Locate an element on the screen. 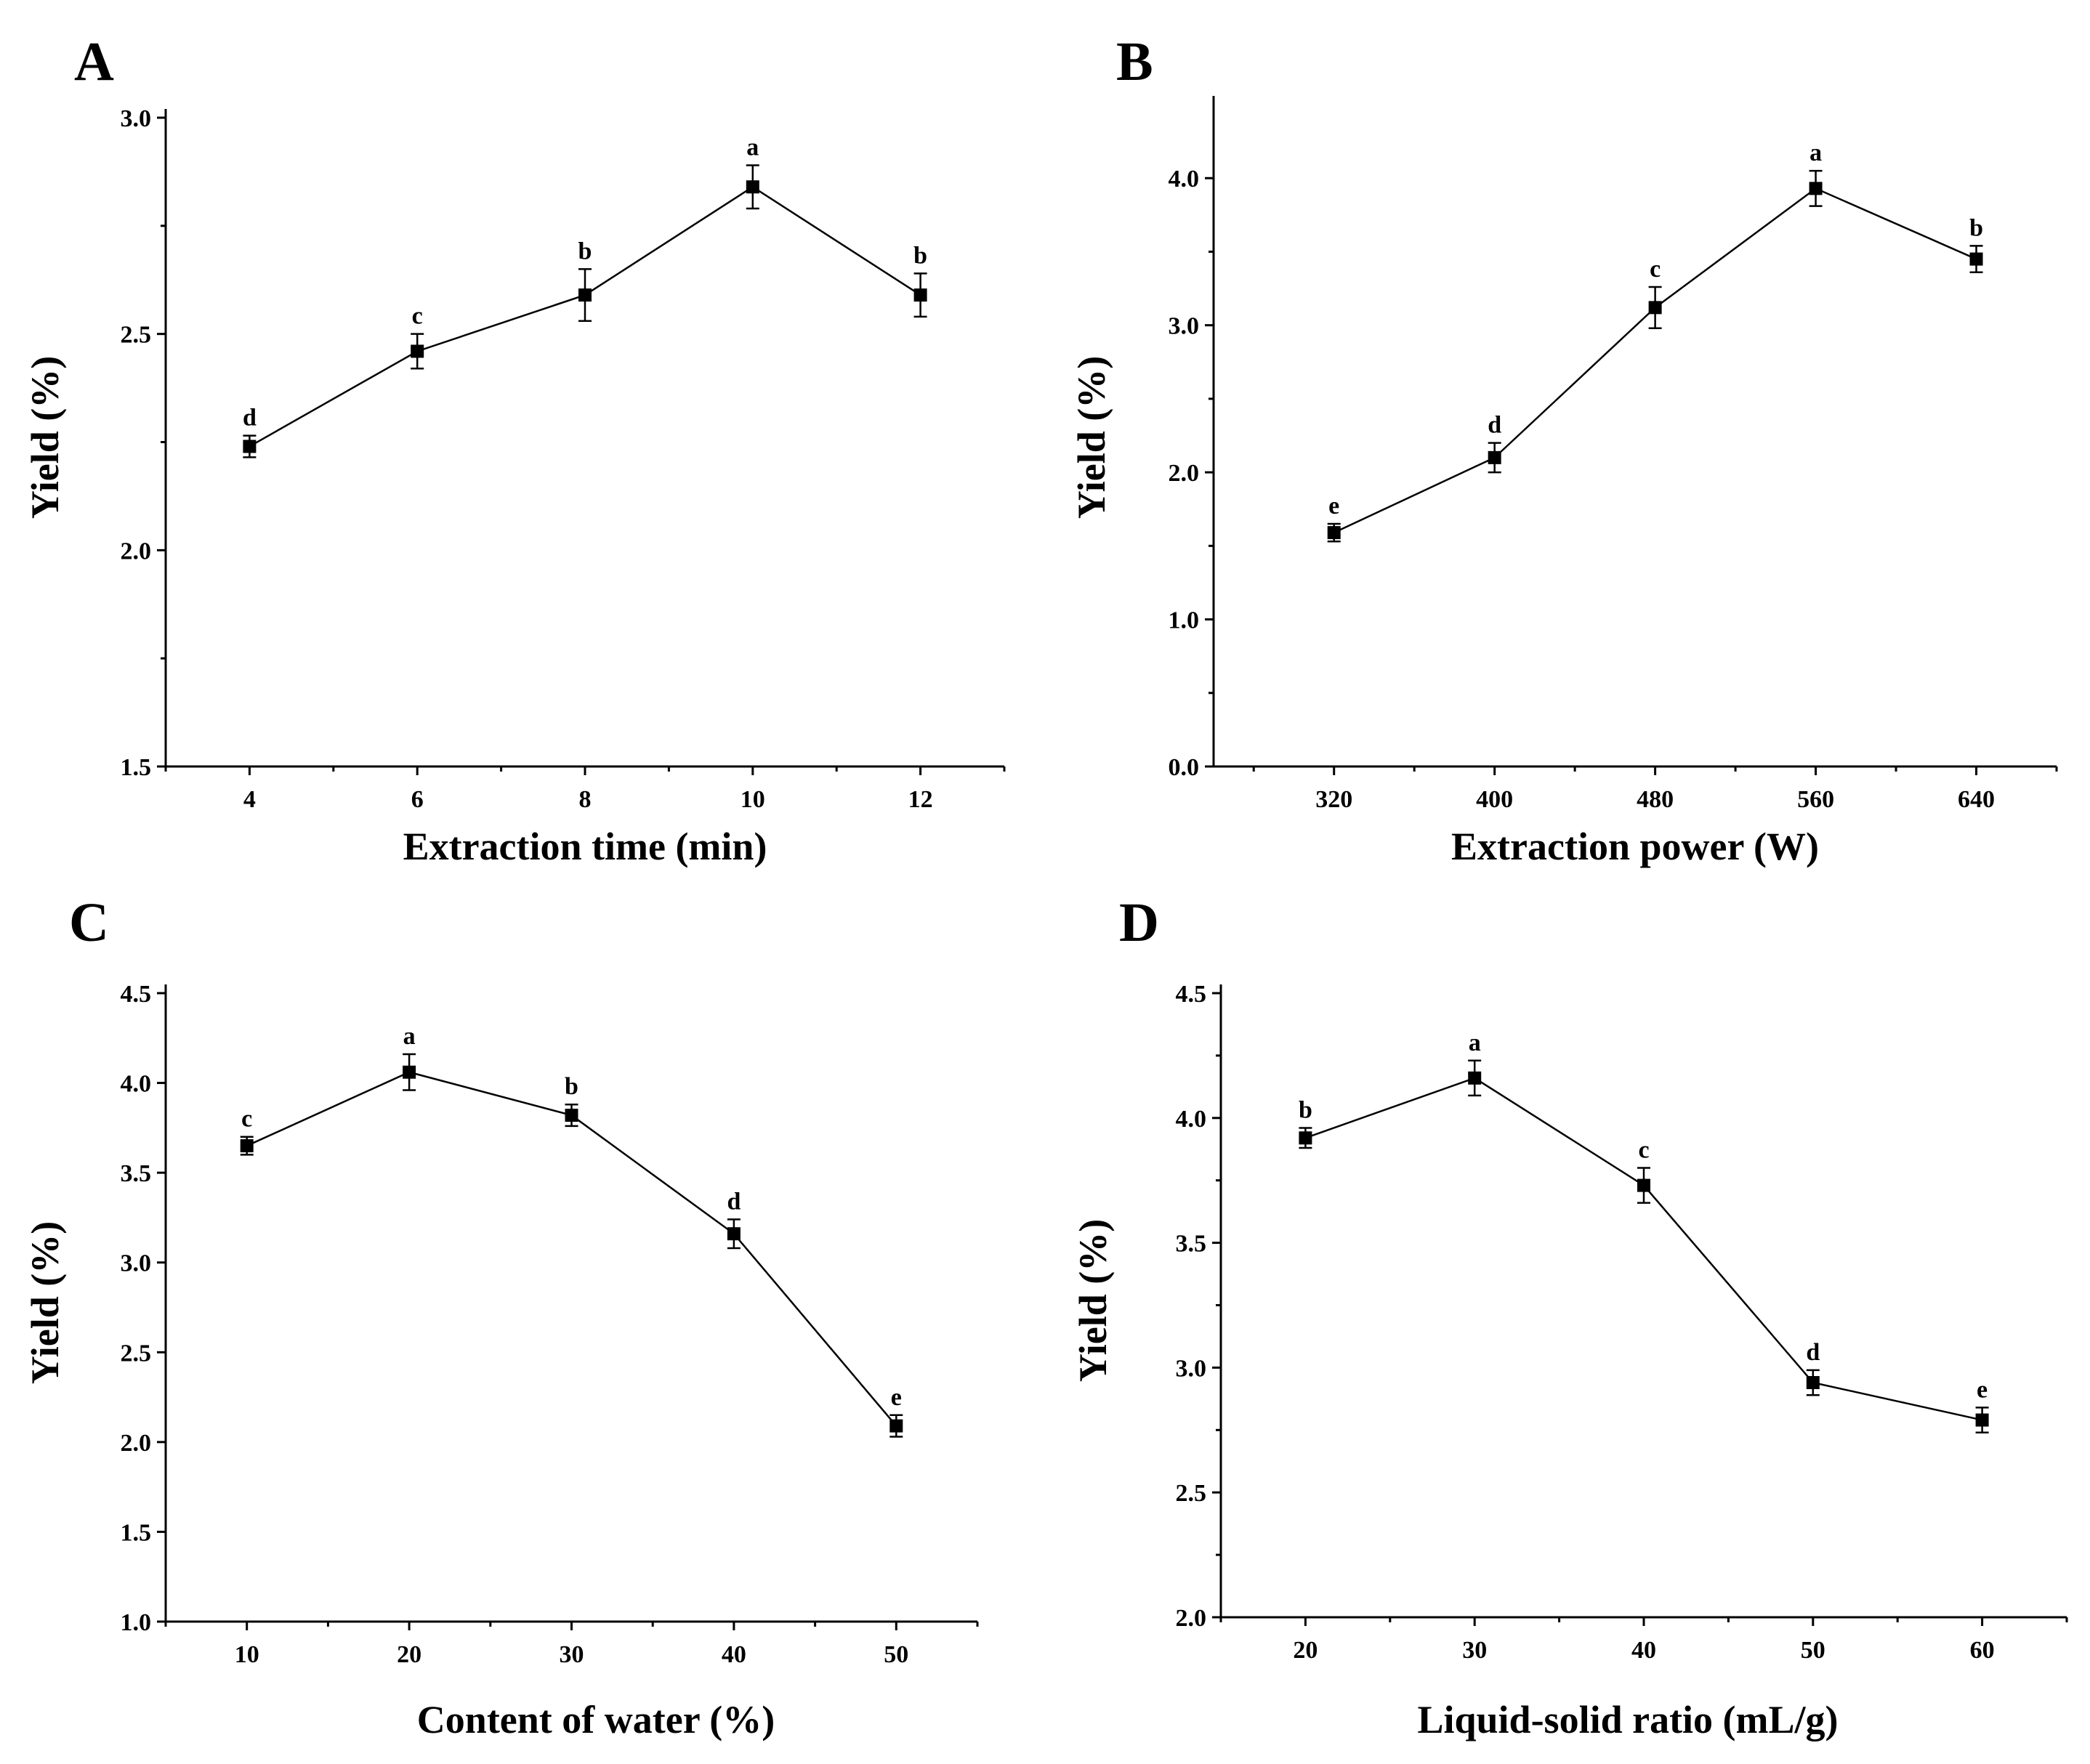 This screenshot has height=1764, width=2090. x-axis-title: Extraction time (min) is located at coordinates (585, 846).